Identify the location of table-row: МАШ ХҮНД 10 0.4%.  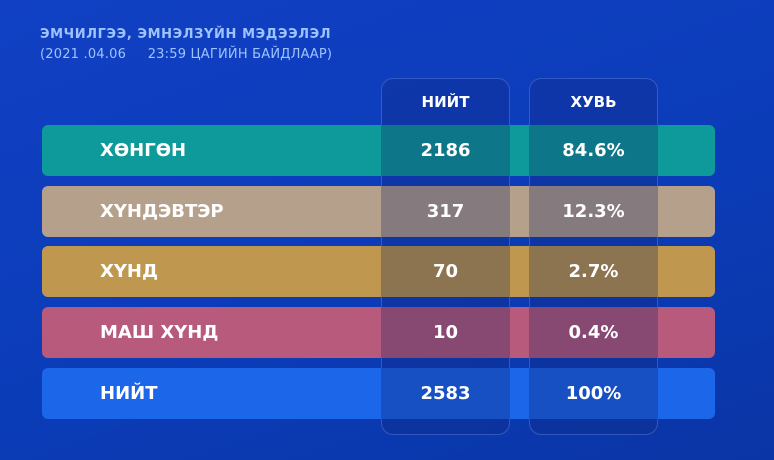
(378, 332).